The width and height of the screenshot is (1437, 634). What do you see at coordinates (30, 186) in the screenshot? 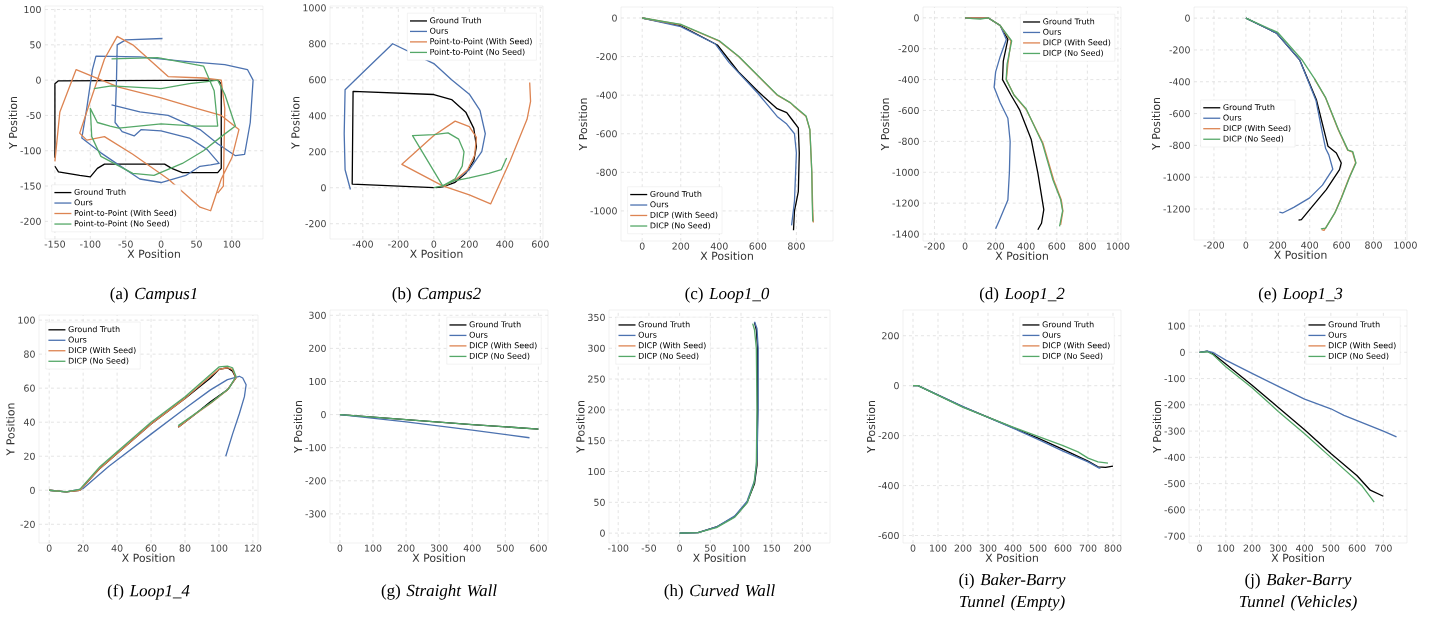
I see `y-tick-label: -150` at bounding box center [30, 186].